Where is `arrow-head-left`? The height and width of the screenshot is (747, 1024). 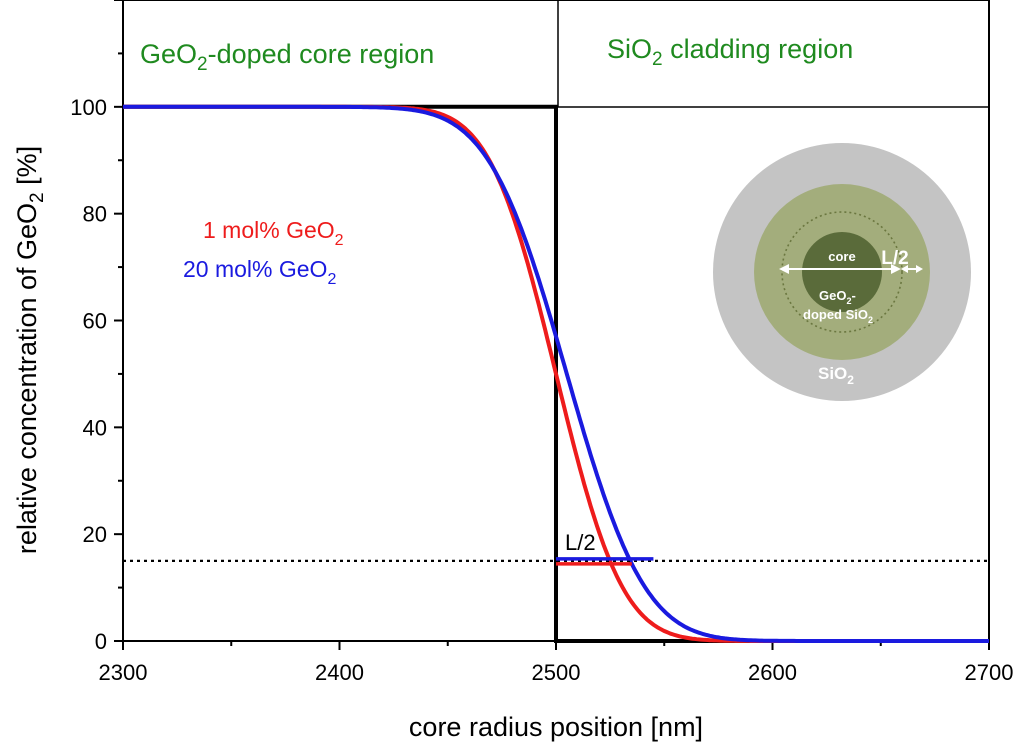 arrow-head-left is located at coordinates (784, 269).